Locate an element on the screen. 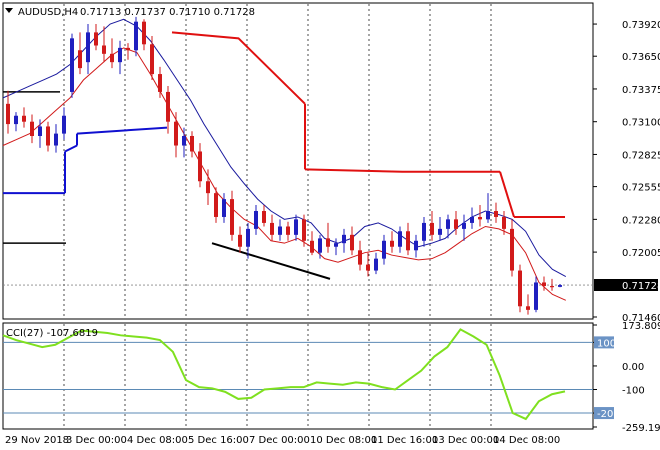 The image size is (660, 450). cci-axis: 173.8092 100 0.00 -100 -200-259.196 is located at coordinates (626, 377).